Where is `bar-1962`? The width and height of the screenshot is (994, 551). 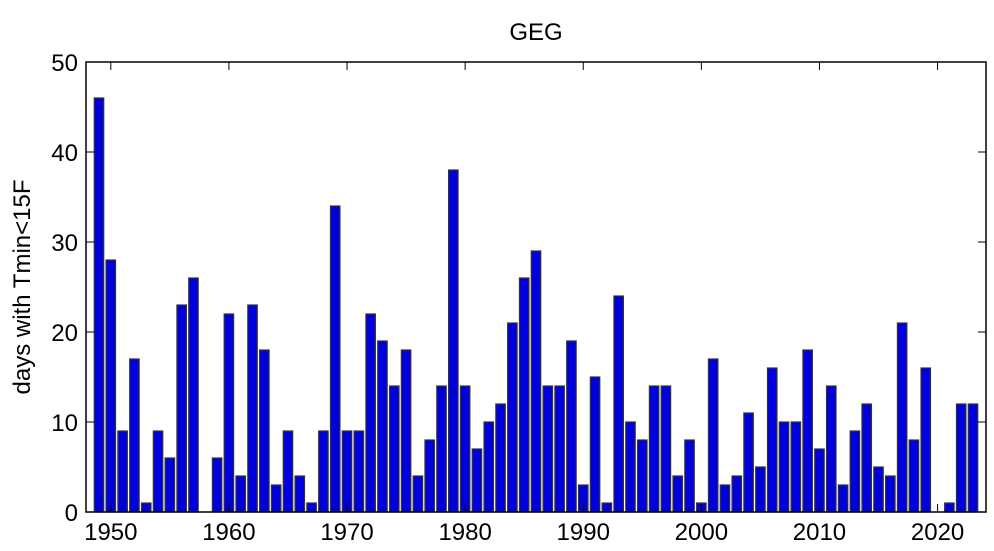
bar-1962 is located at coordinates (252, 408).